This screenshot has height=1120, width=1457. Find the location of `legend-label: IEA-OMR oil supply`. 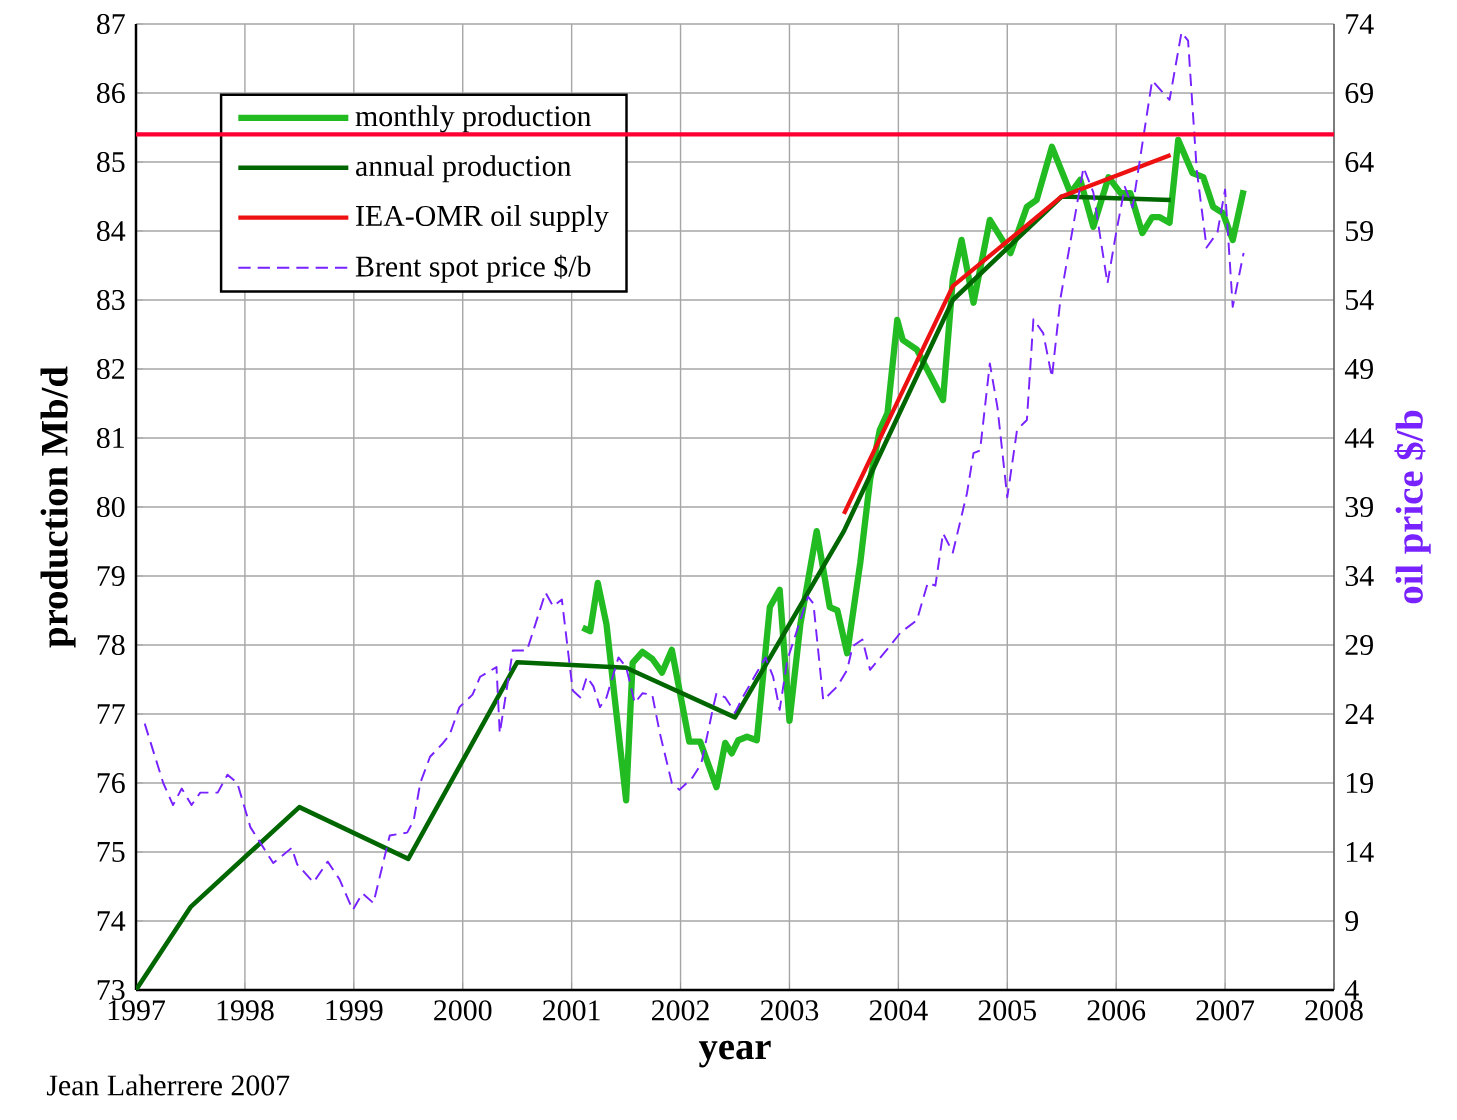

legend-label: IEA-OMR oil supply is located at coordinates (482, 218).